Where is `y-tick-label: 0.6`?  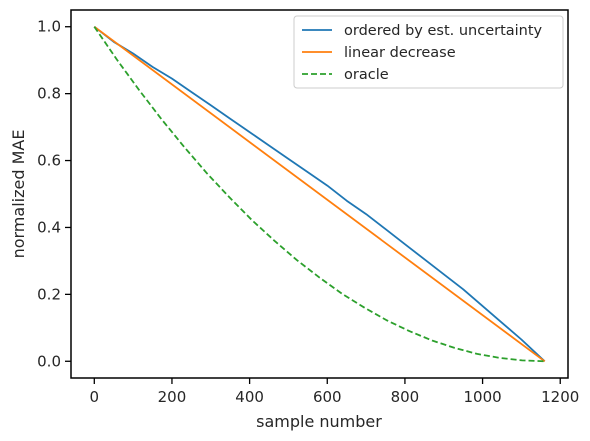
y-tick-label: 0.6 is located at coordinates (49, 161).